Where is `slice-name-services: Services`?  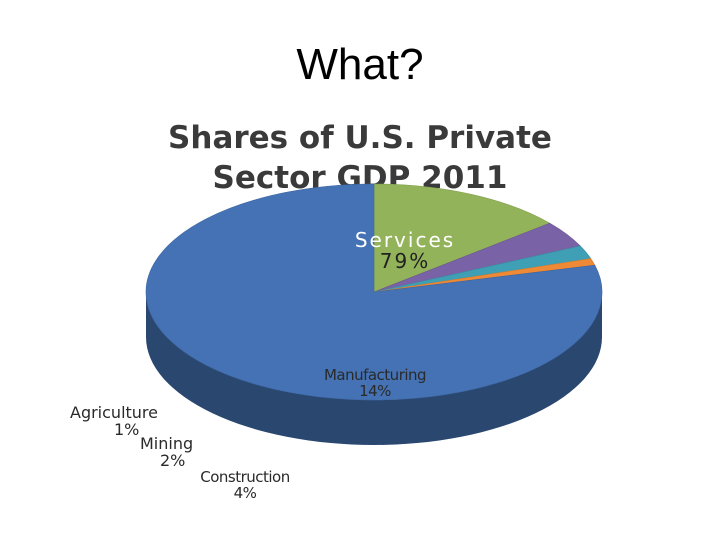 slice-name-services: Services is located at coordinates (405, 240).